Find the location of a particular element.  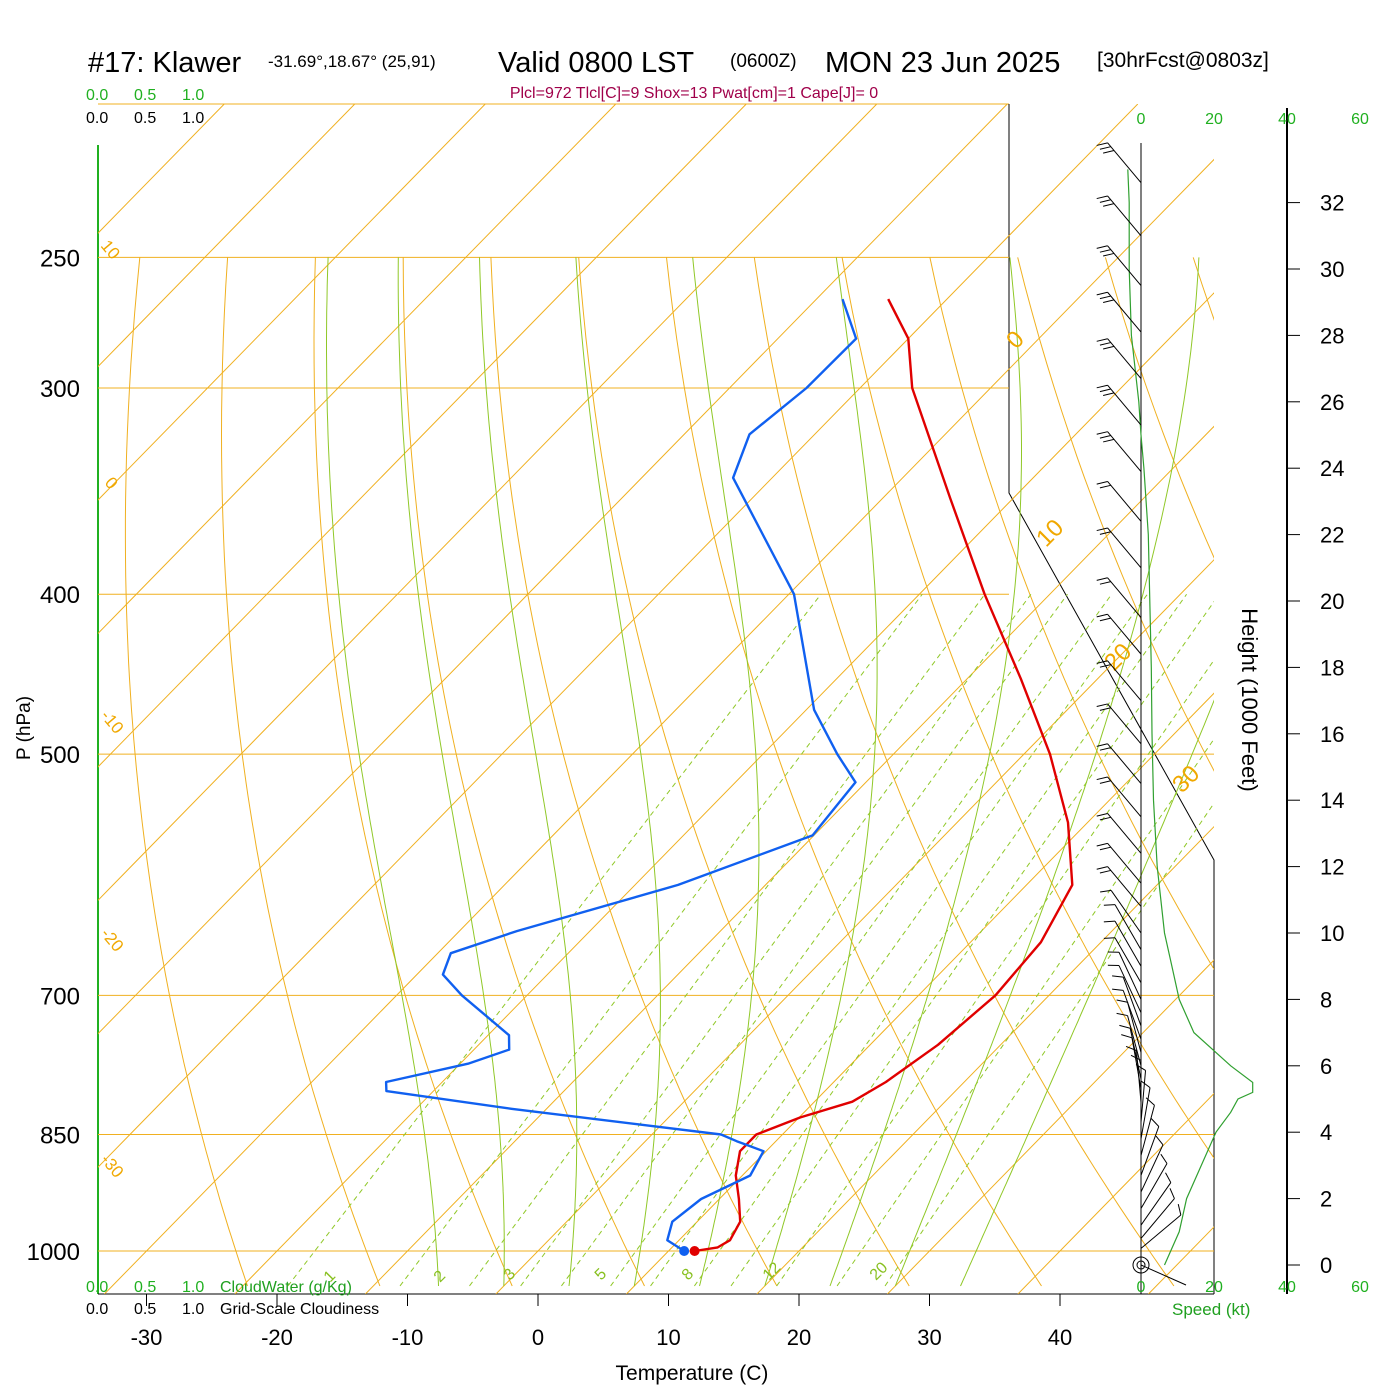

wind-speed-profile is located at coordinates (1190, 717).